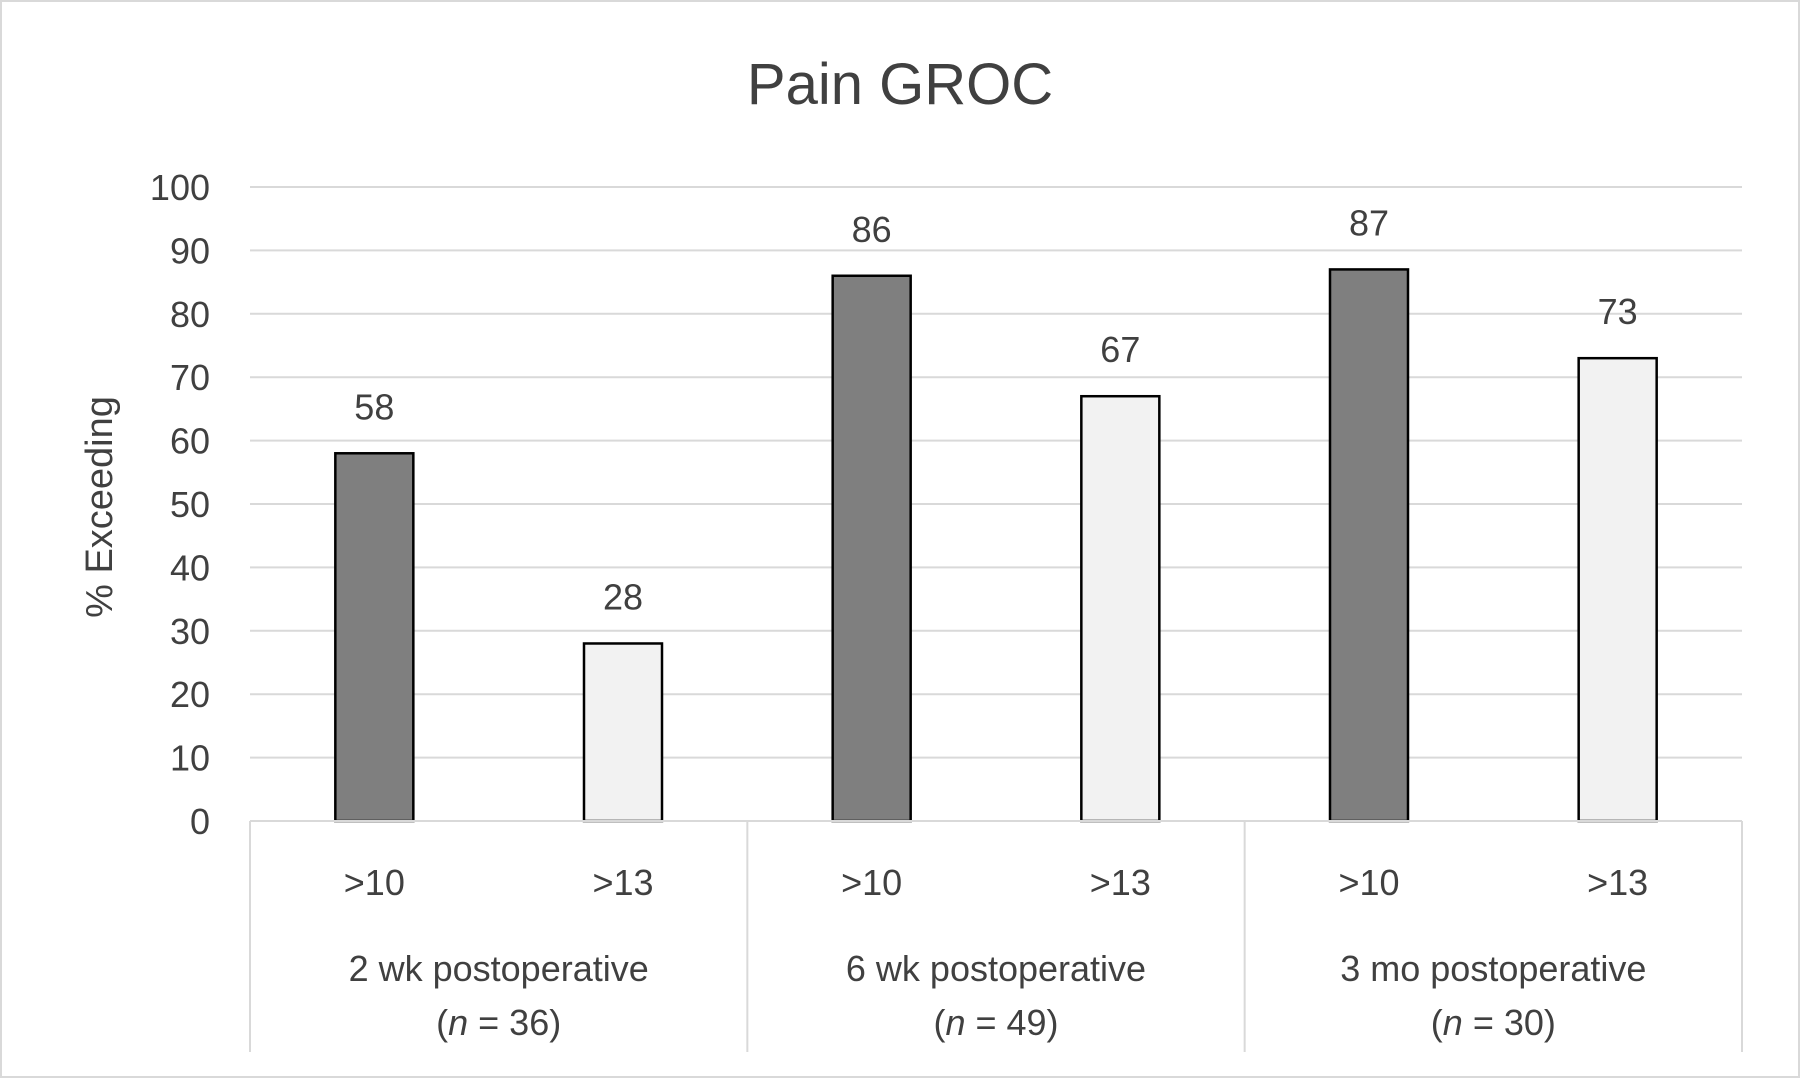 The height and width of the screenshot is (1078, 1800). Describe the element at coordinates (100, 507) in the screenshot. I see `y-axis-label: % Exceeding` at that location.